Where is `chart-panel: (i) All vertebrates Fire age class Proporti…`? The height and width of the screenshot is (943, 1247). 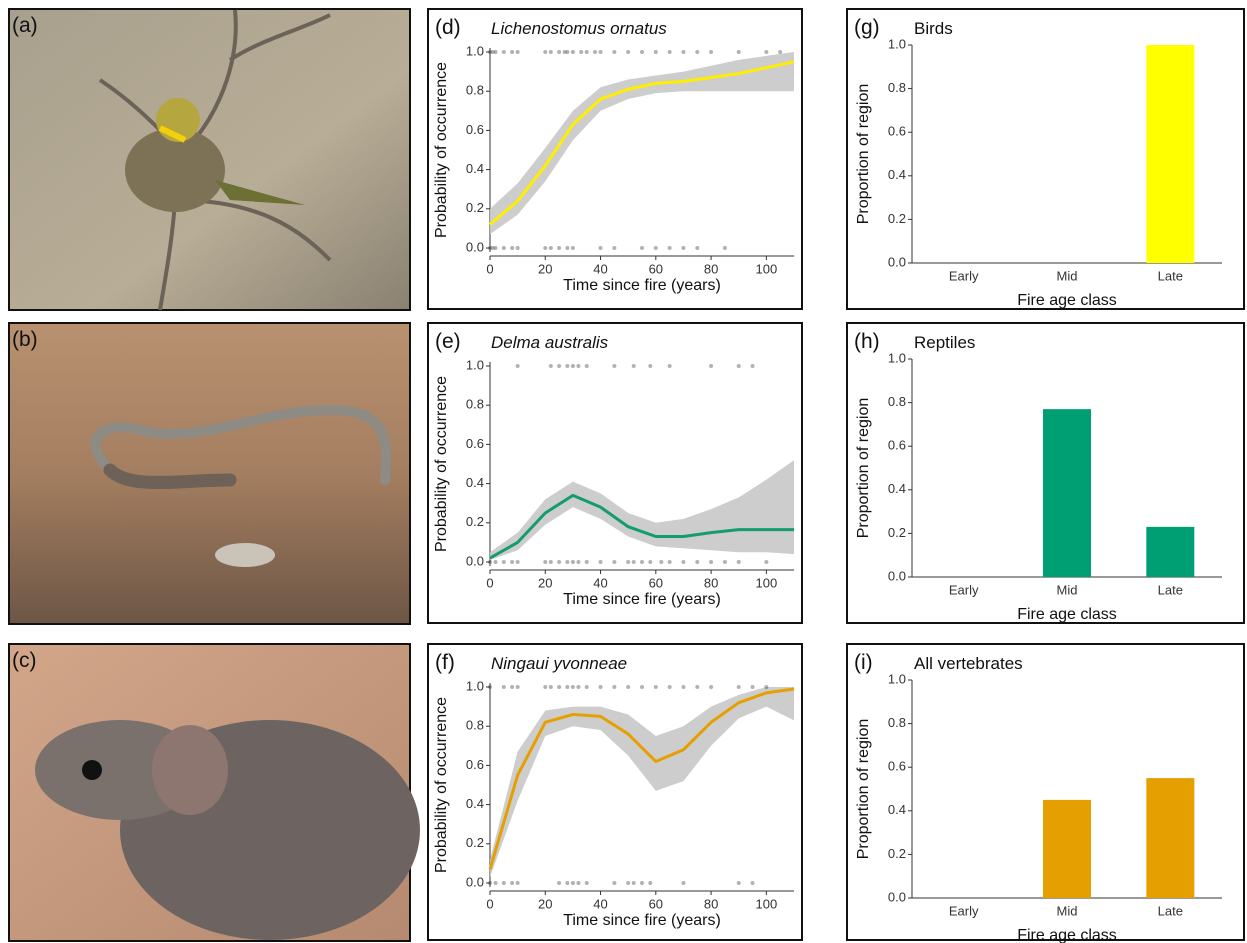 chart-panel: (i) All vertebrates Fire age class Proporti… is located at coordinates (1045, 793).